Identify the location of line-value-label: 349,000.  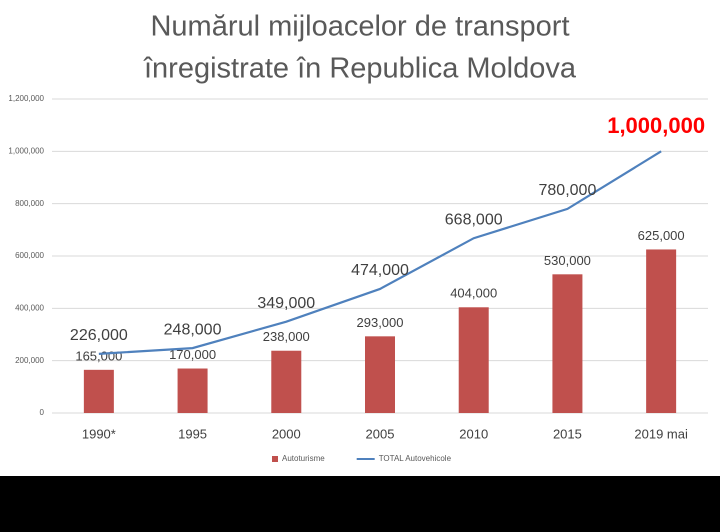
(286, 303).